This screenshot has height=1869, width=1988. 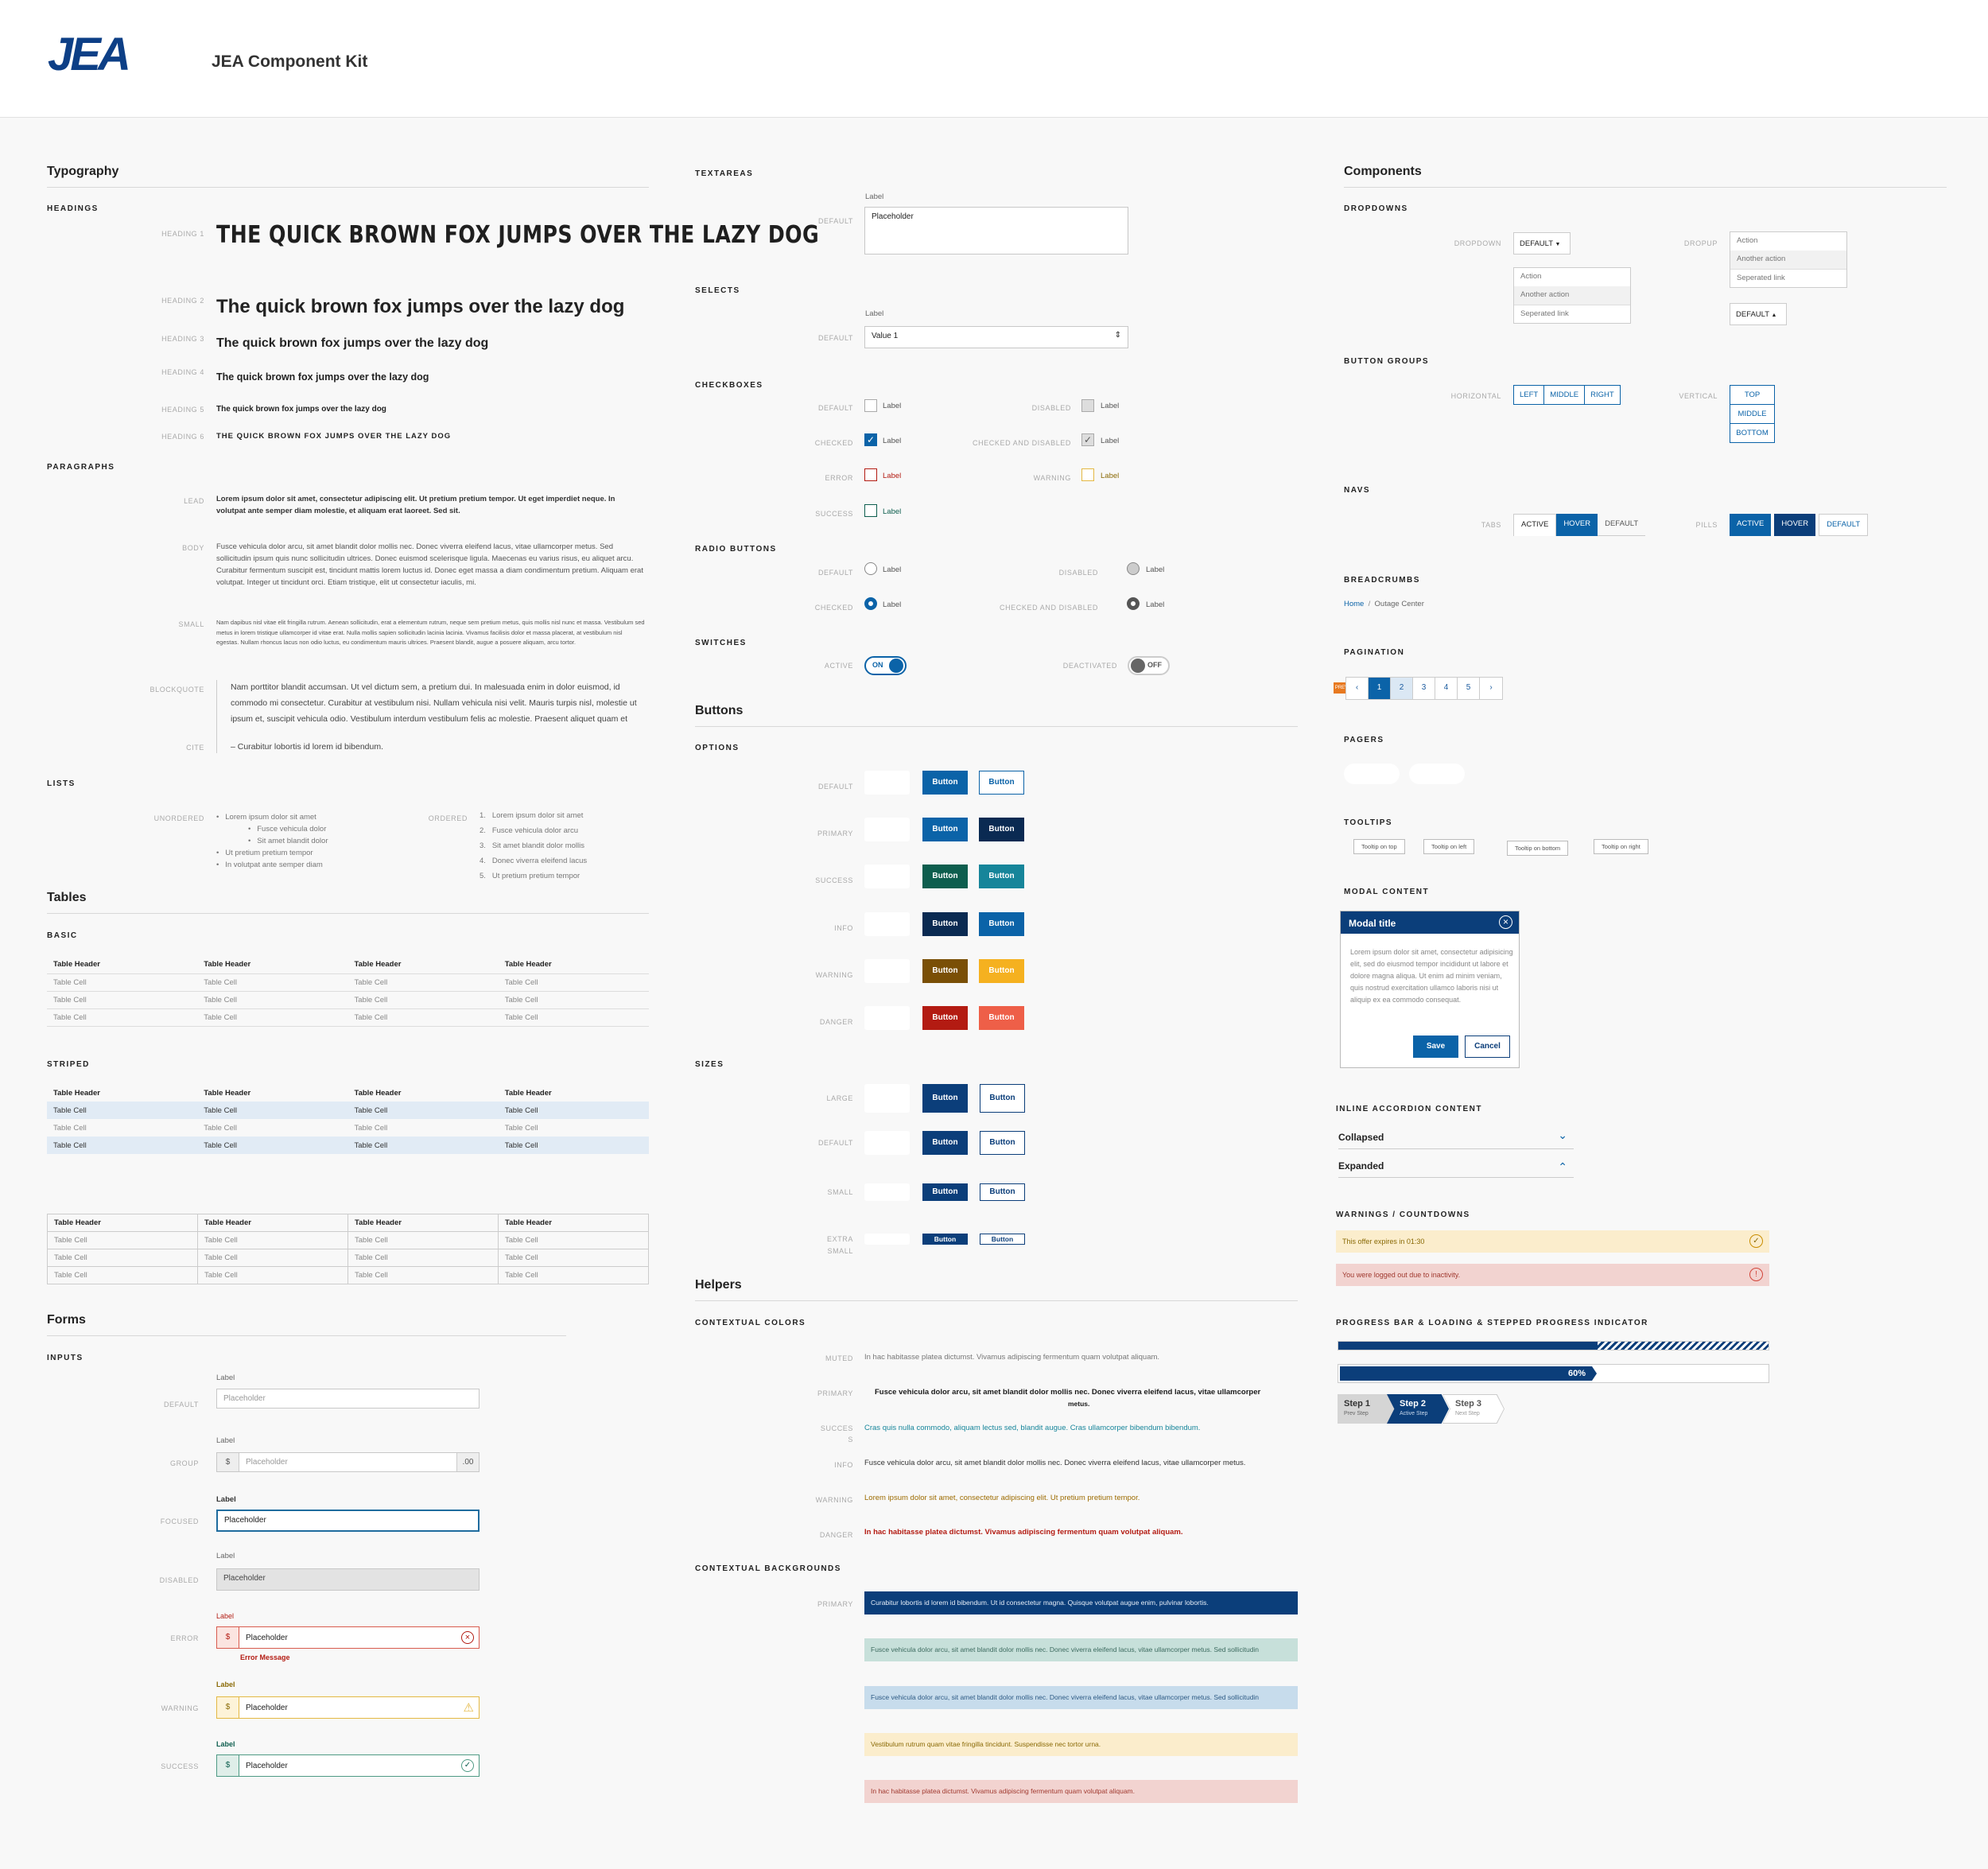 I want to click on pagination-prev: ‹, so click(x=1357, y=688).